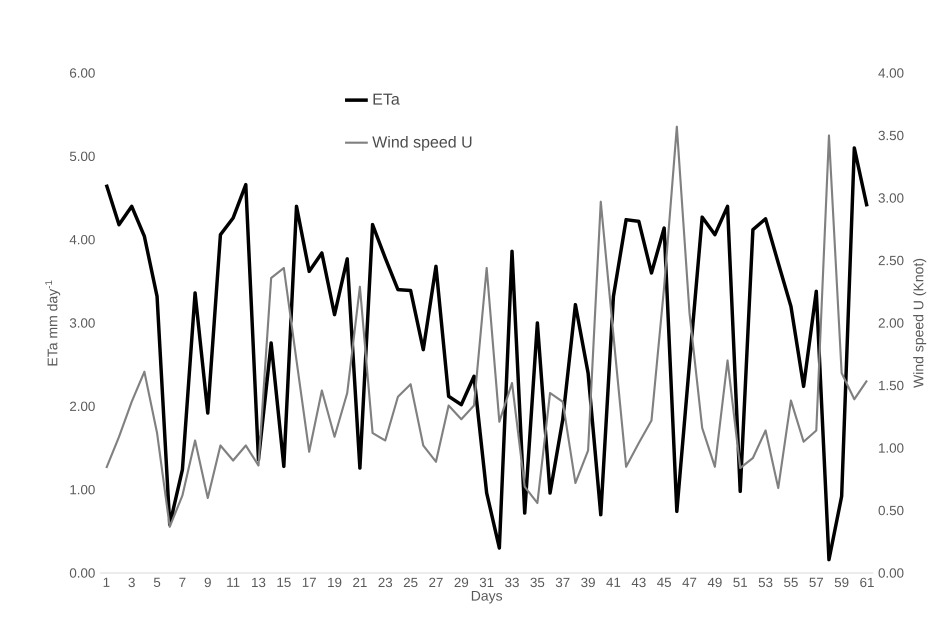 This screenshot has width=952, height=629. Describe the element at coordinates (588, 583) in the screenshot. I see `x-tick-label: 39` at that location.